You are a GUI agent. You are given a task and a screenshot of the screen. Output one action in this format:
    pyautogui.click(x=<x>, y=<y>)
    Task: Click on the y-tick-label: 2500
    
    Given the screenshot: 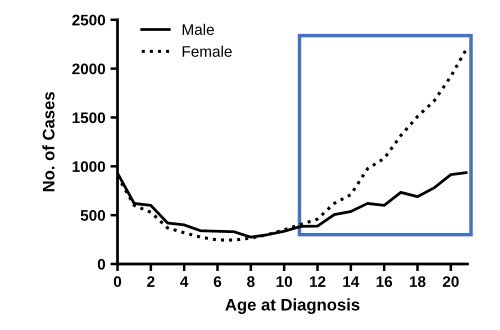 What is the action you would take?
    pyautogui.click(x=89, y=20)
    